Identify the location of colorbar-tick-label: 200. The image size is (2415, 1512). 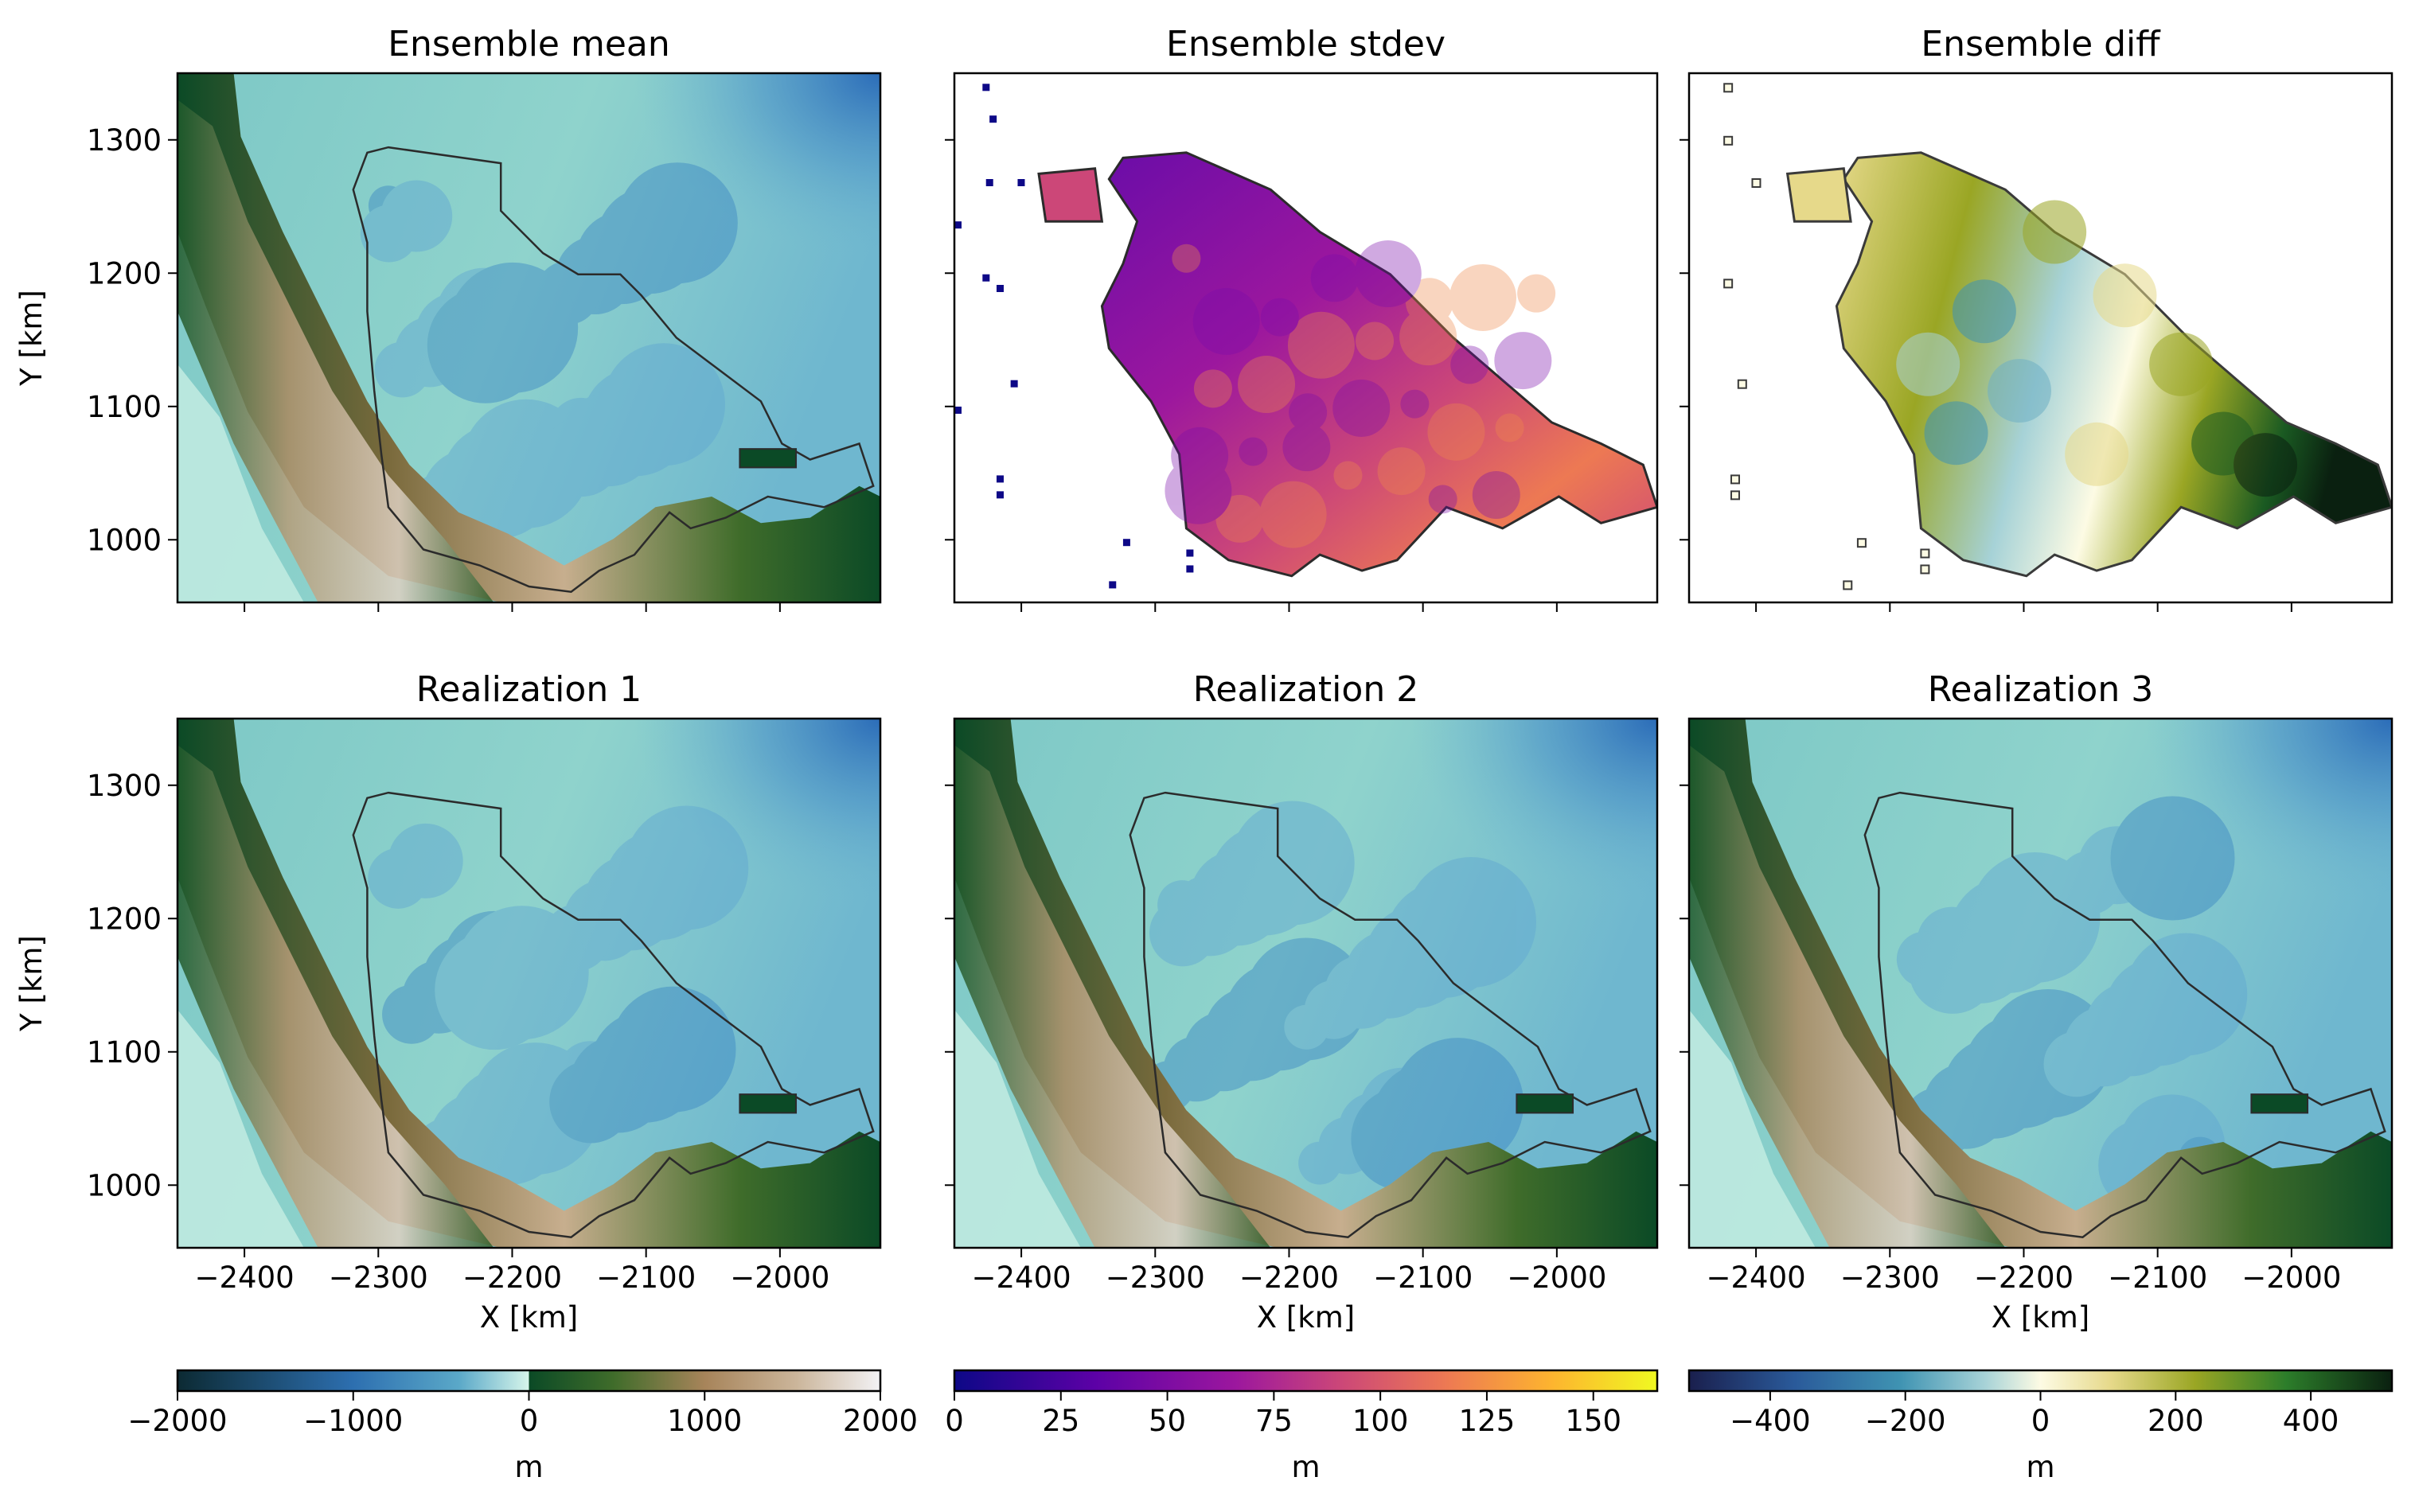
(2176, 1421).